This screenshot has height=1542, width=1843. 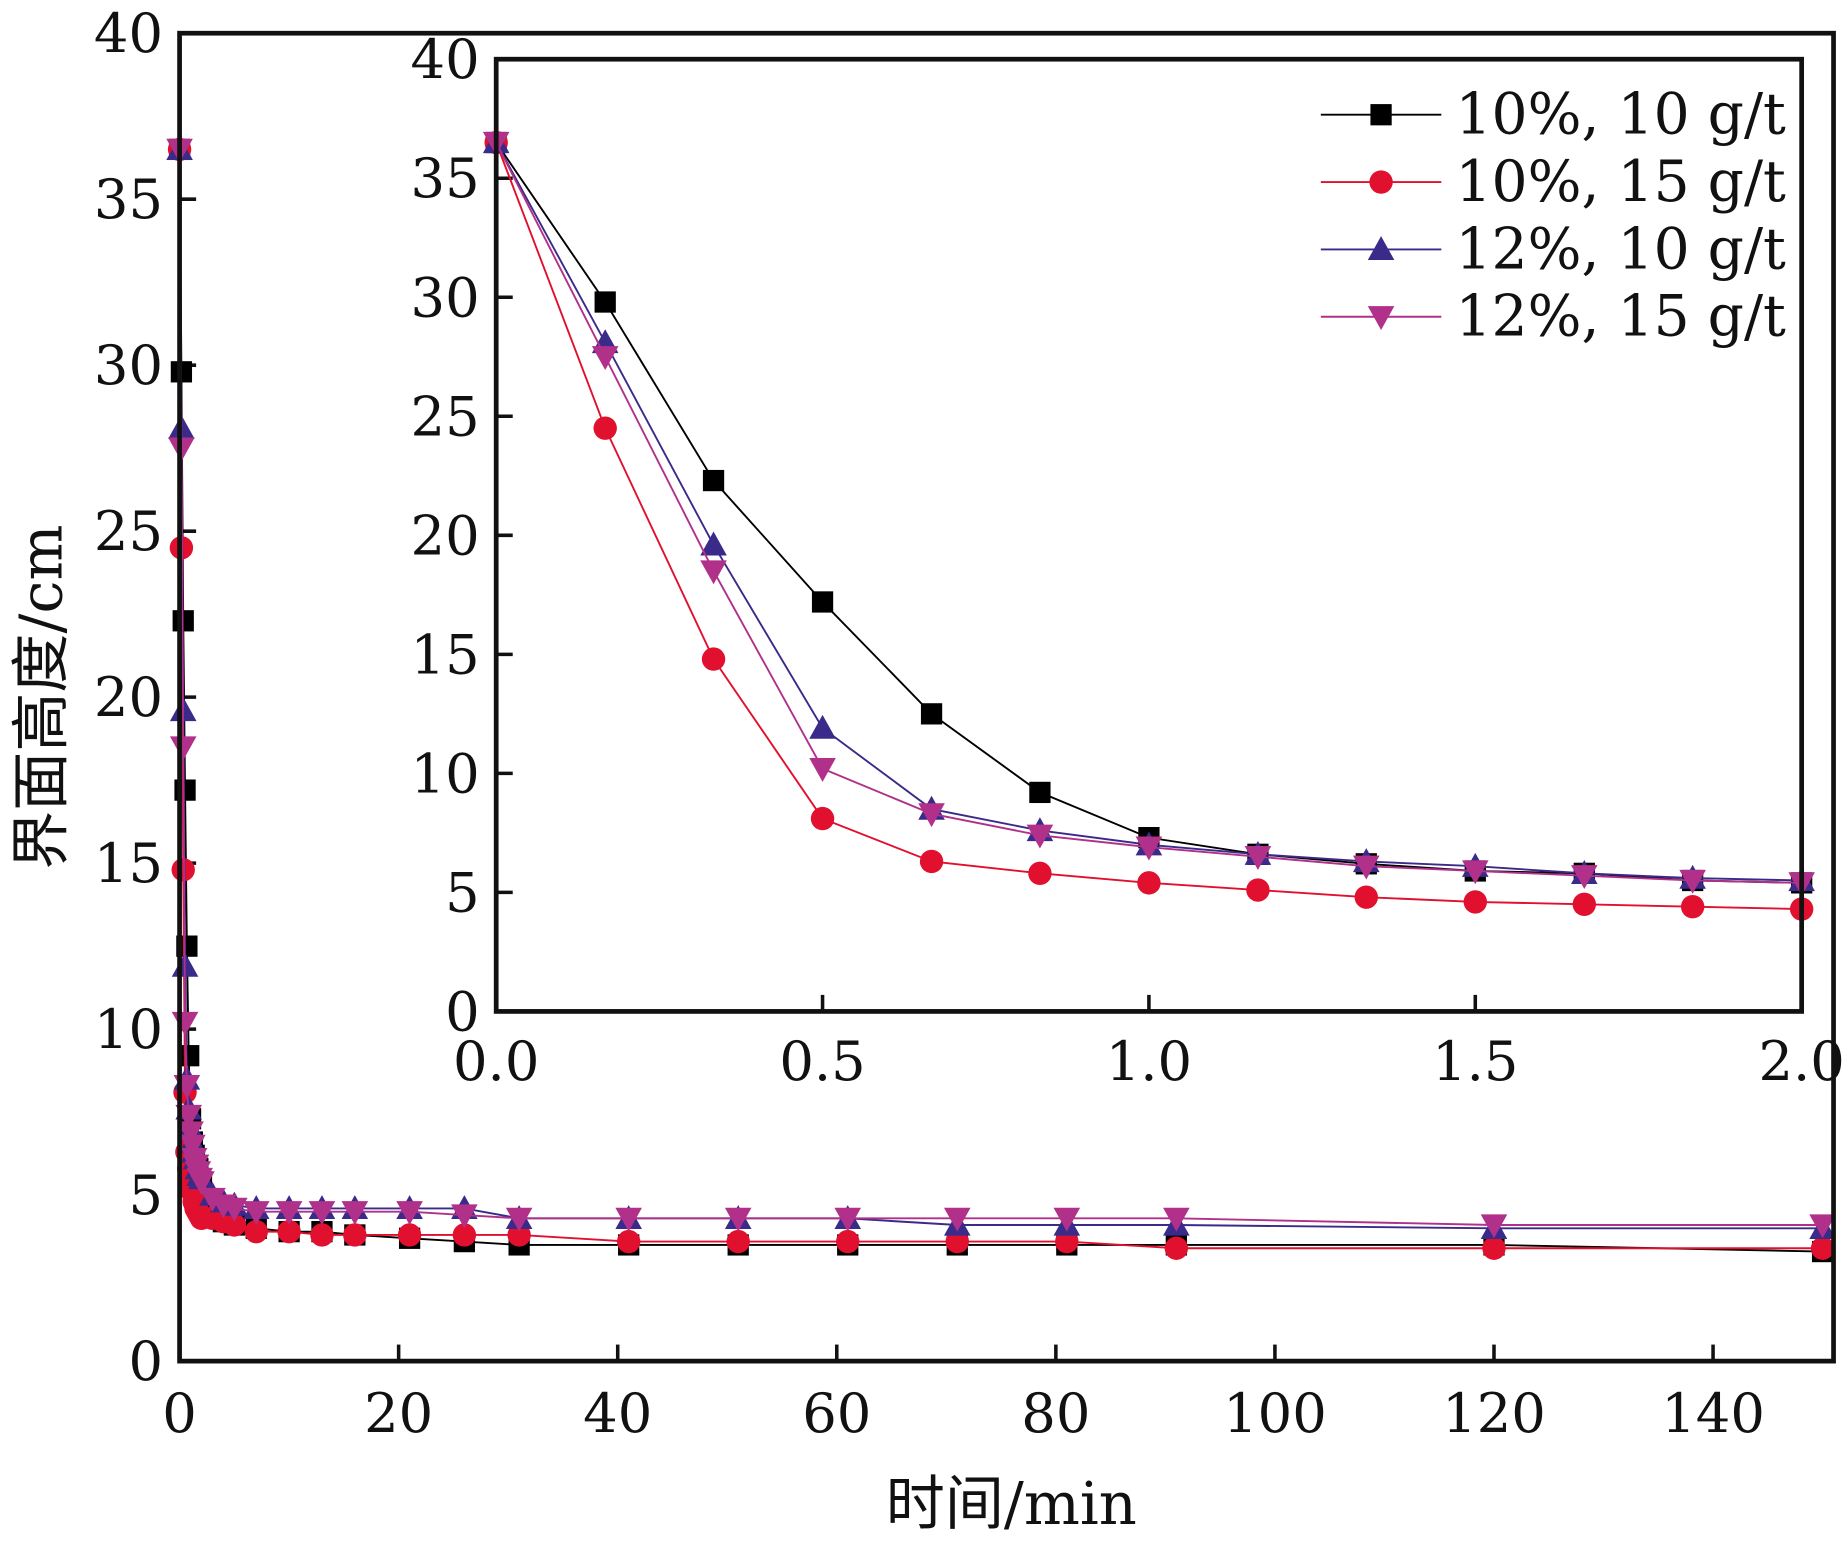 What do you see at coordinates (822, 1061) in the screenshot?
I see `x-tick-label: 0.5` at bounding box center [822, 1061].